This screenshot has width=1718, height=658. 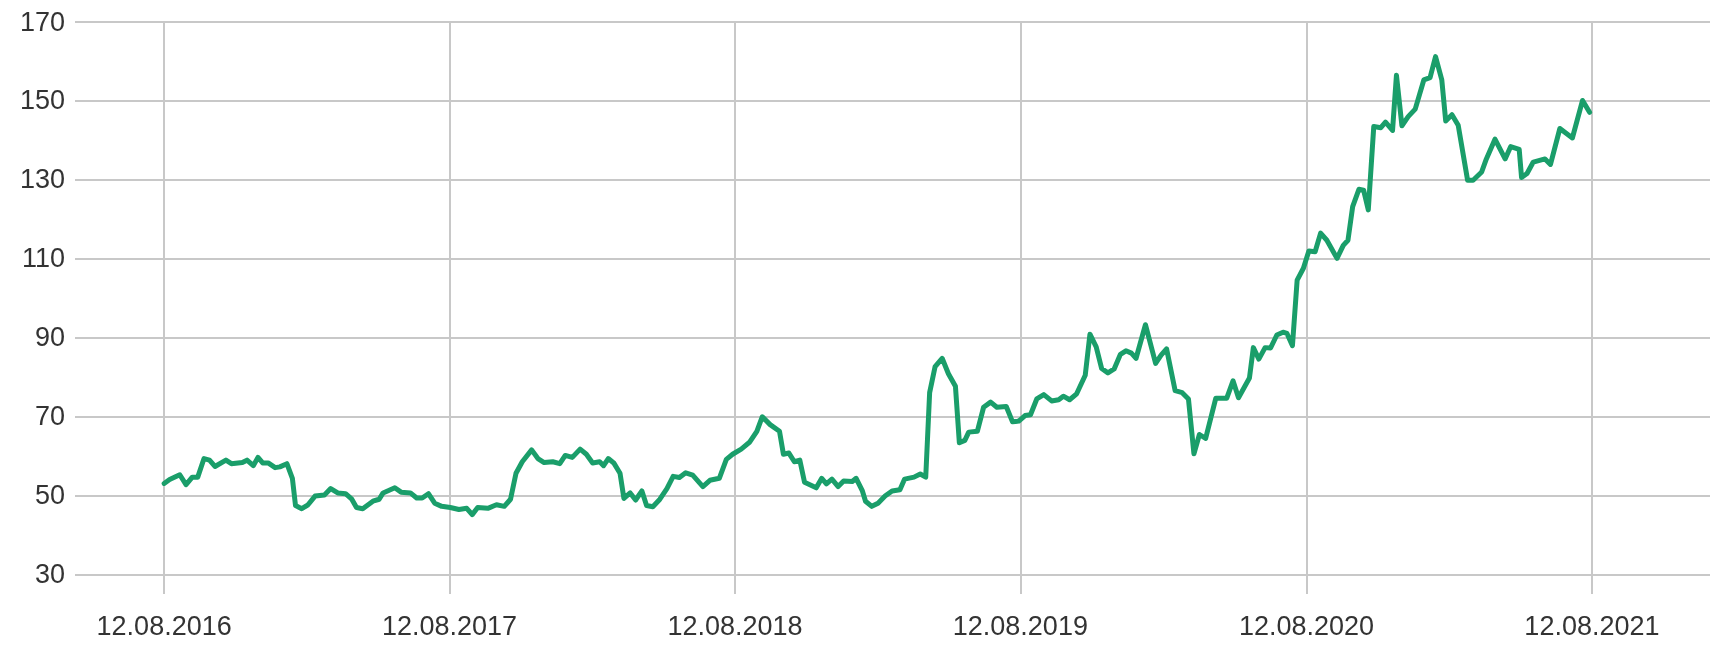 What do you see at coordinates (43, 258) in the screenshot?
I see `y-tick-label: 110` at bounding box center [43, 258].